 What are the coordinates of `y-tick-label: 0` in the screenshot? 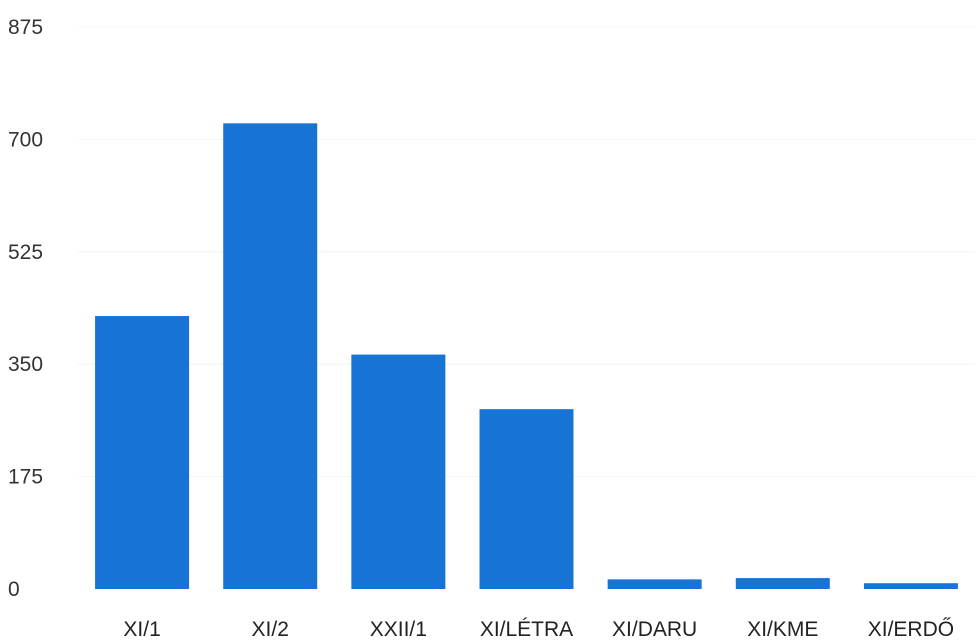 It's located at (14, 589).